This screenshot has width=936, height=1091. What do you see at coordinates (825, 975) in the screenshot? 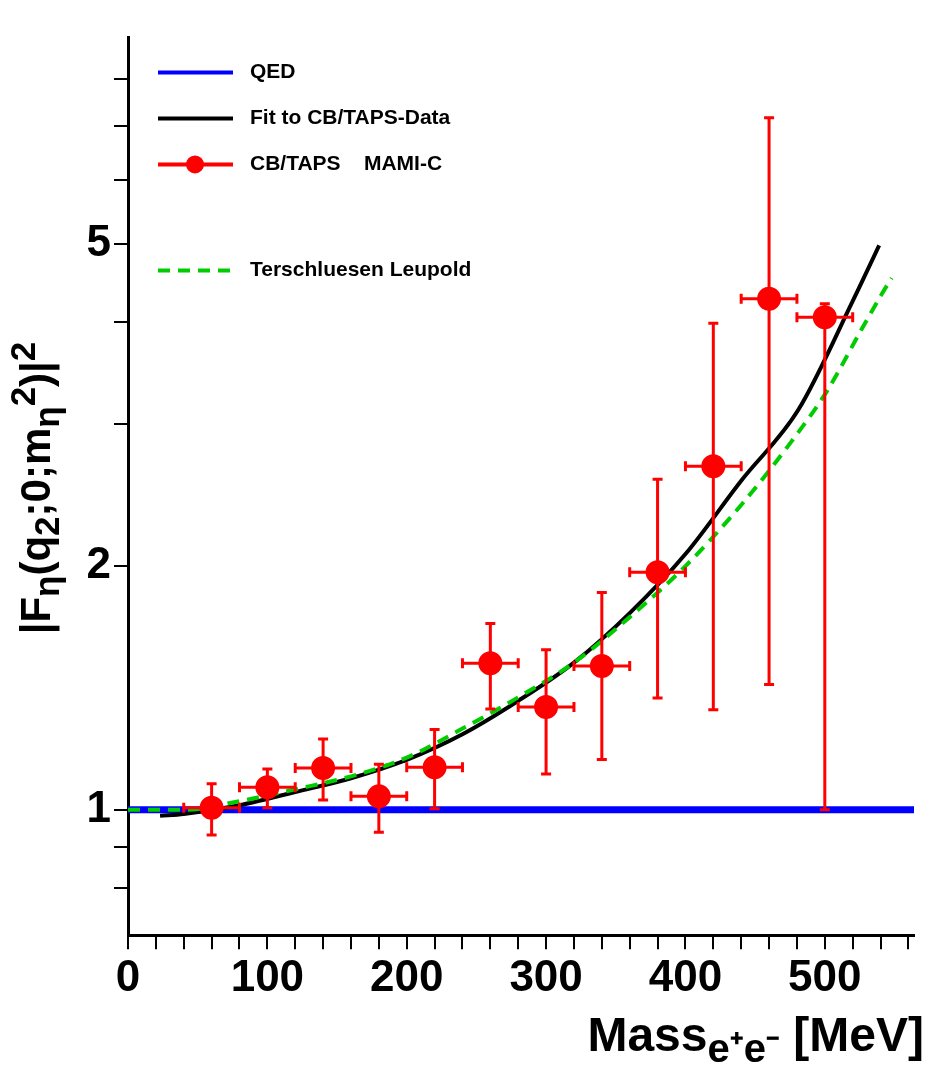
I see `x-tick-label: 500` at bounding box center [825, 975].